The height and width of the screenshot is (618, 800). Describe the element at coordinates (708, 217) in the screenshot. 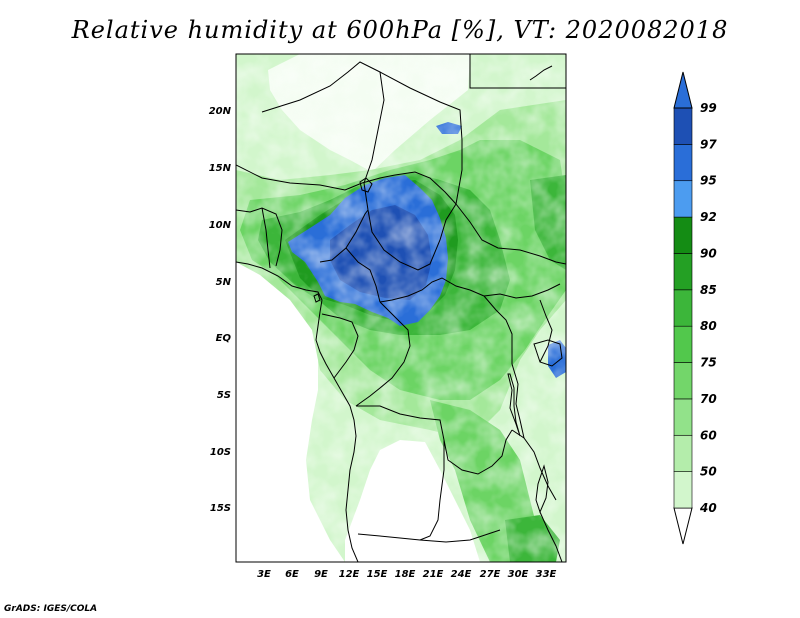

I see `colorbar-label: 92` at that location.